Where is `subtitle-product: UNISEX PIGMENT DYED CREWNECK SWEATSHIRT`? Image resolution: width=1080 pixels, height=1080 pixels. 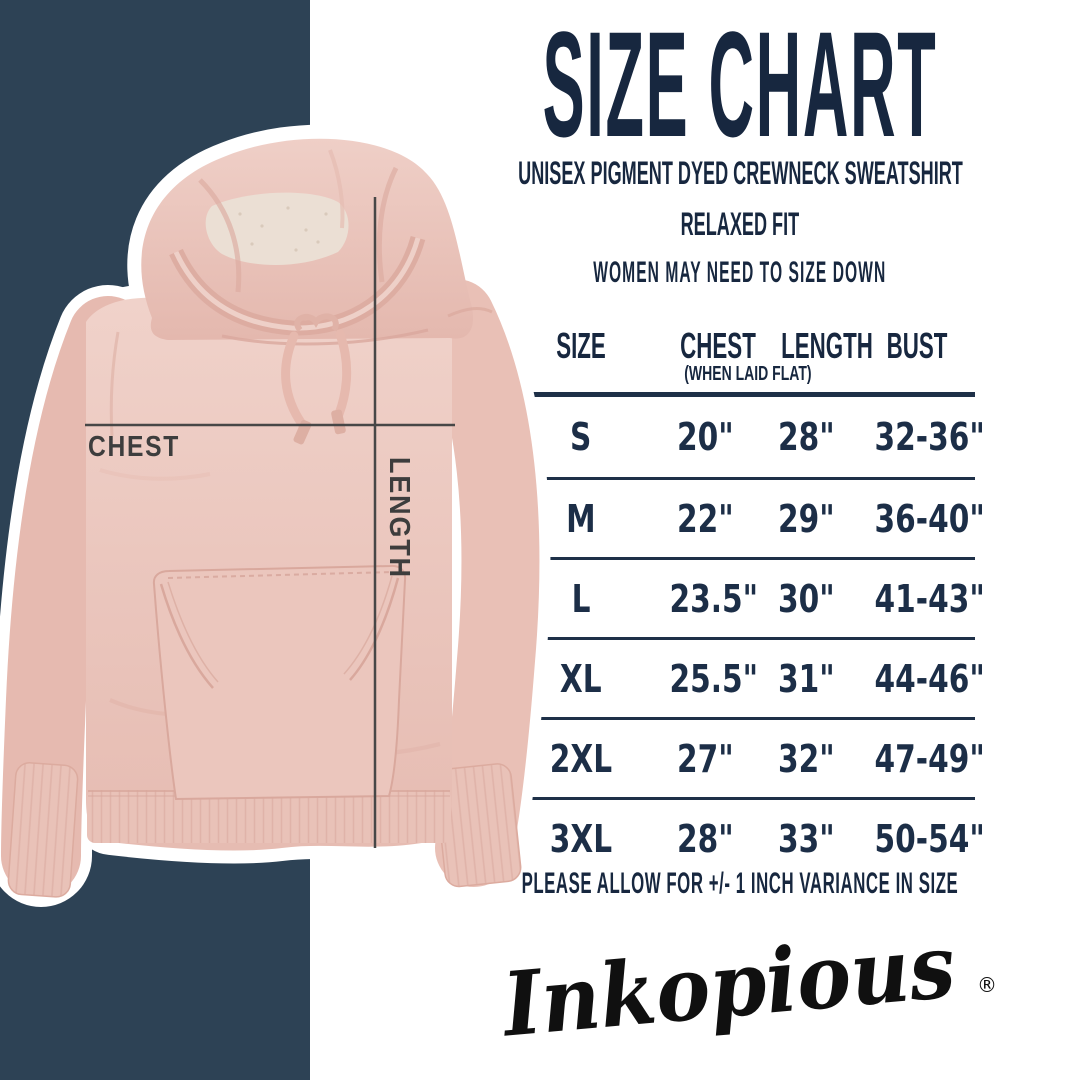
subtitle-product: UNISEX PIGMENT DYED CREWNECK SWEATSHIRT is located at coordinates (740, 173).